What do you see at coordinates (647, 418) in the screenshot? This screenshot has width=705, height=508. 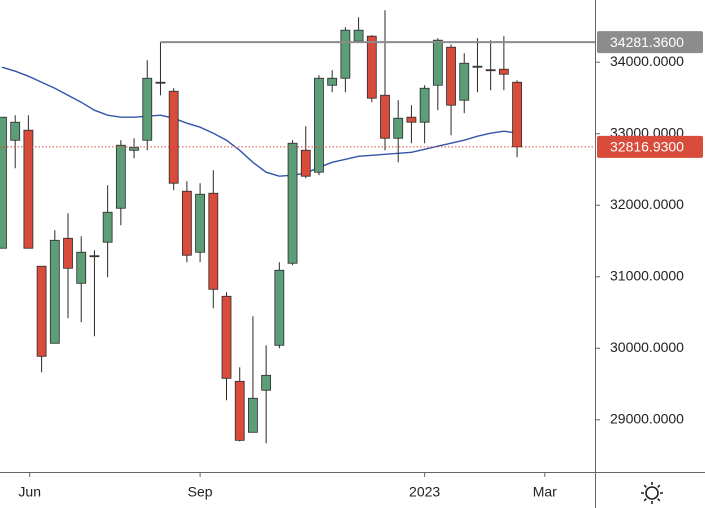 I see `y-tick-label: 29000.0000` at bounding box center [647, 418].